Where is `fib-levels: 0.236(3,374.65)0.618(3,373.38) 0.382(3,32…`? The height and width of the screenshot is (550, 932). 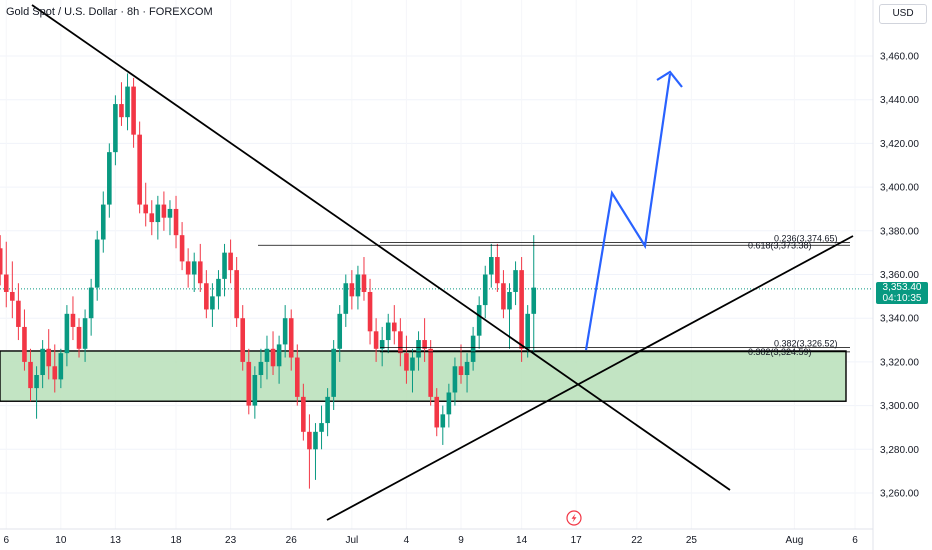
fib-levels: 0.236(3,374.65)0.618(3,373.38) 0.382(3,32… is located at coordinates (554, 295).